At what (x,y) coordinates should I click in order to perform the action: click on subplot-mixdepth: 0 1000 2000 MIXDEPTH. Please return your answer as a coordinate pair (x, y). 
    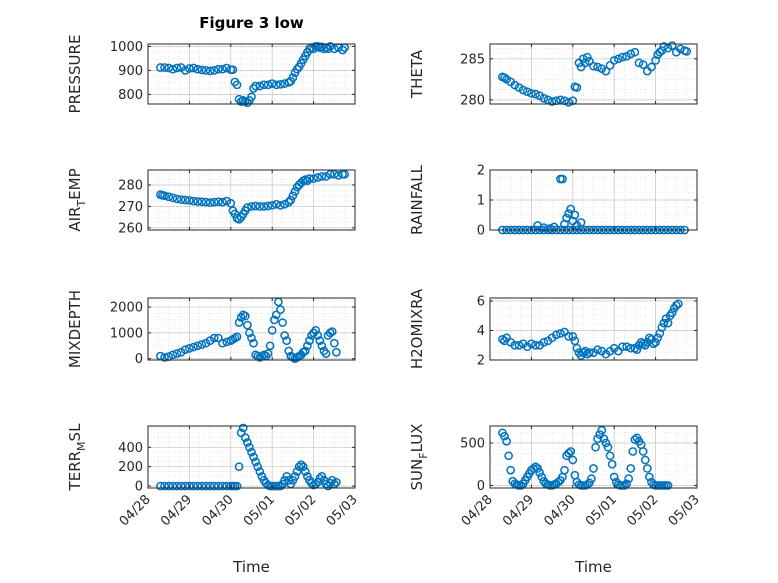
    Looking at the image, I should click on (211, 329).